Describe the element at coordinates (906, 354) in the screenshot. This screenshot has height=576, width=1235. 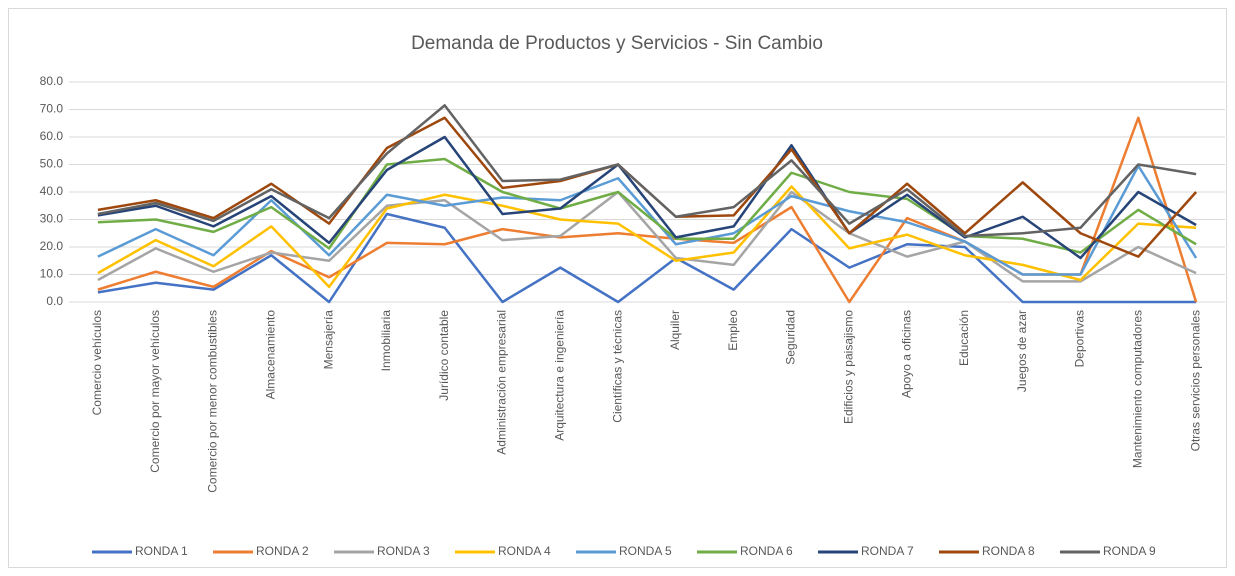
I see `x-tick-label: Apoyo a oficinas` at that location.